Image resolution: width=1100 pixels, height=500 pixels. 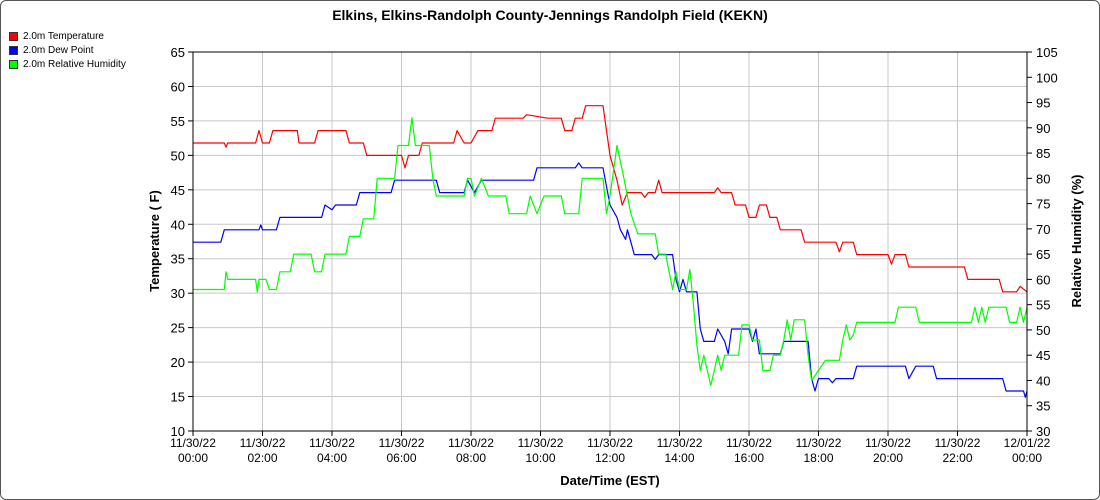 I want to click on y-tick-label: 20, so click(x=178, y=362).